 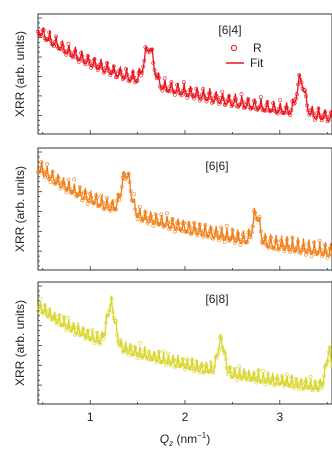 I want to click on legend: R Fit, so click(x=245, y=55).